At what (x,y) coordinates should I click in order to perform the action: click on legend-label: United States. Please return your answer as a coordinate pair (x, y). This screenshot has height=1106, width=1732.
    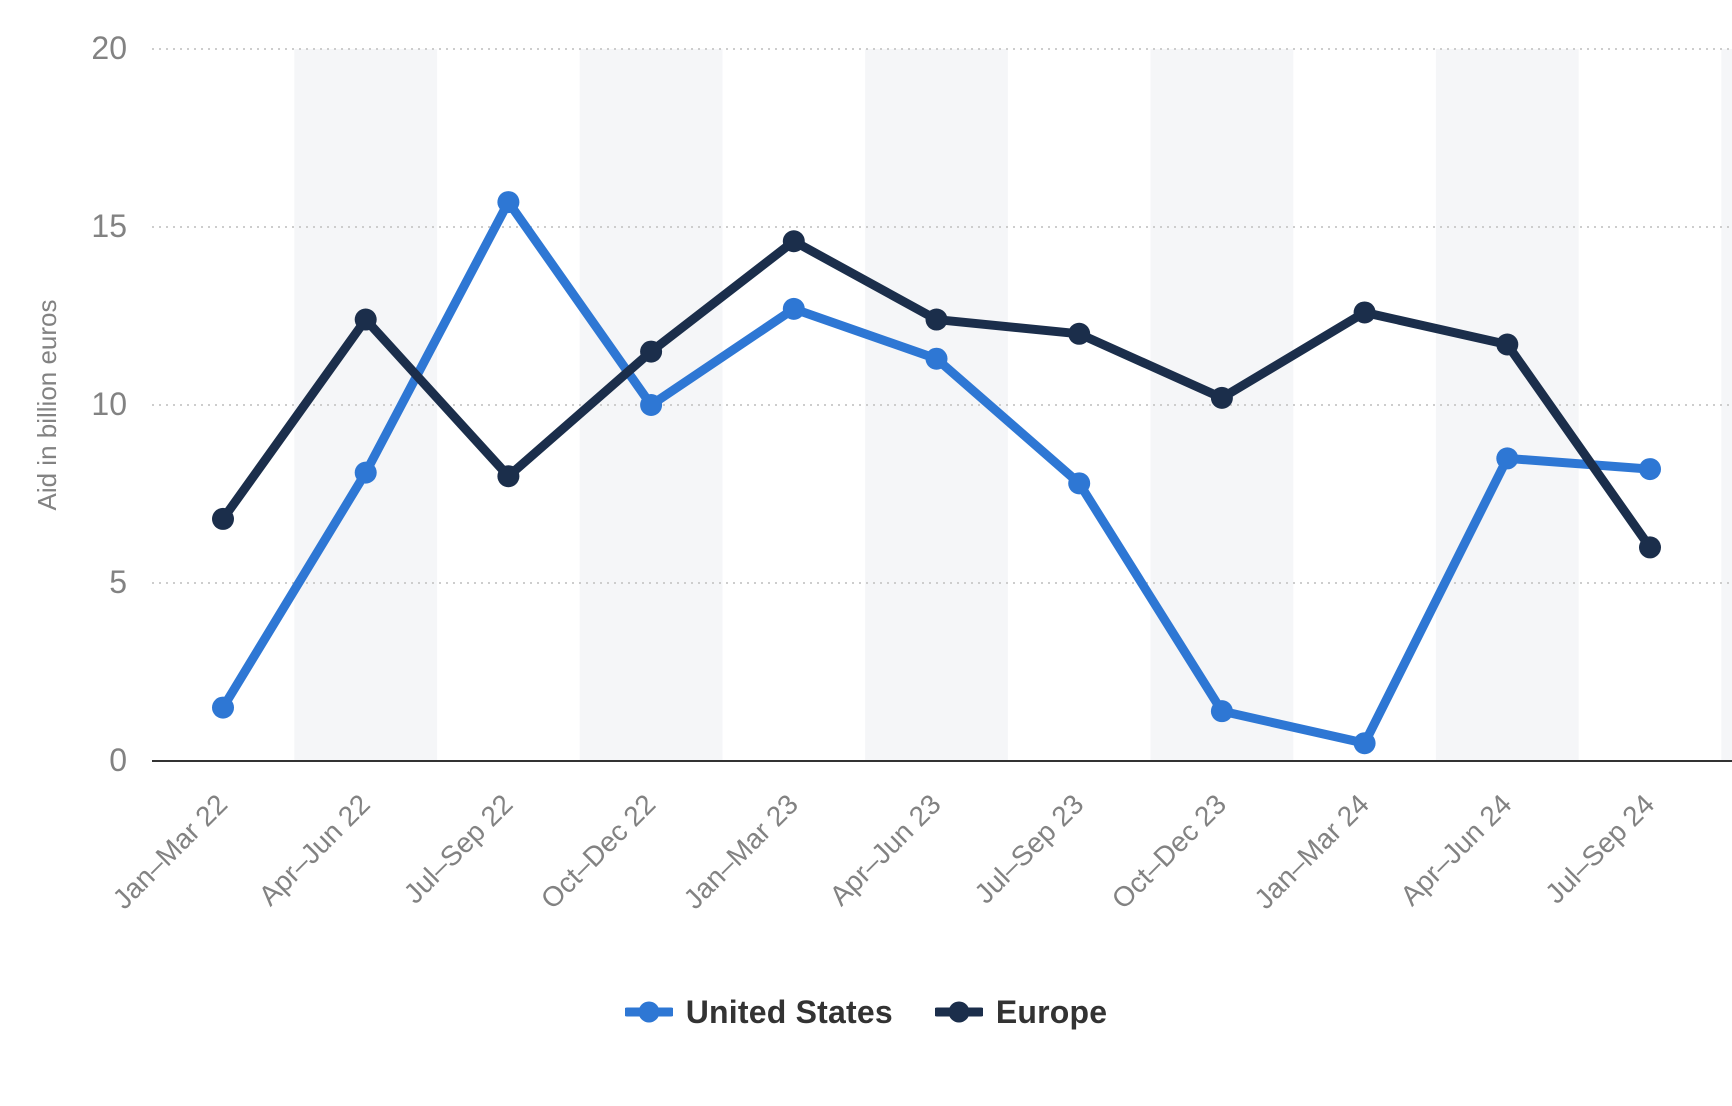
    Looking at the image, I should click on (789, 1011).